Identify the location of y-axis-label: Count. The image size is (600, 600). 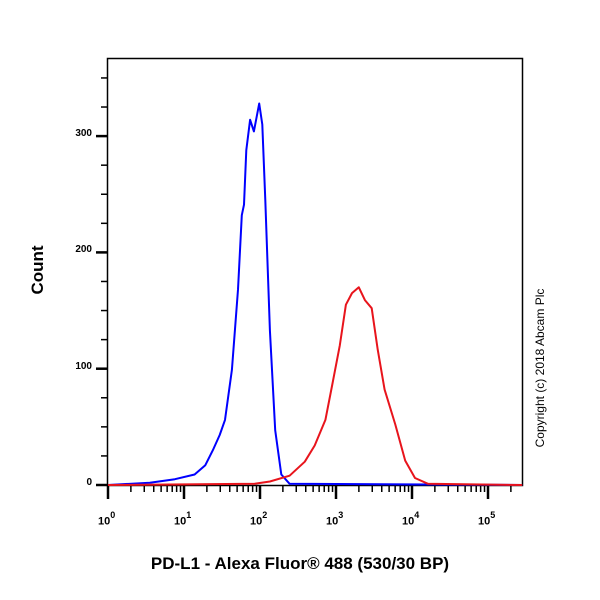
(37, 270).